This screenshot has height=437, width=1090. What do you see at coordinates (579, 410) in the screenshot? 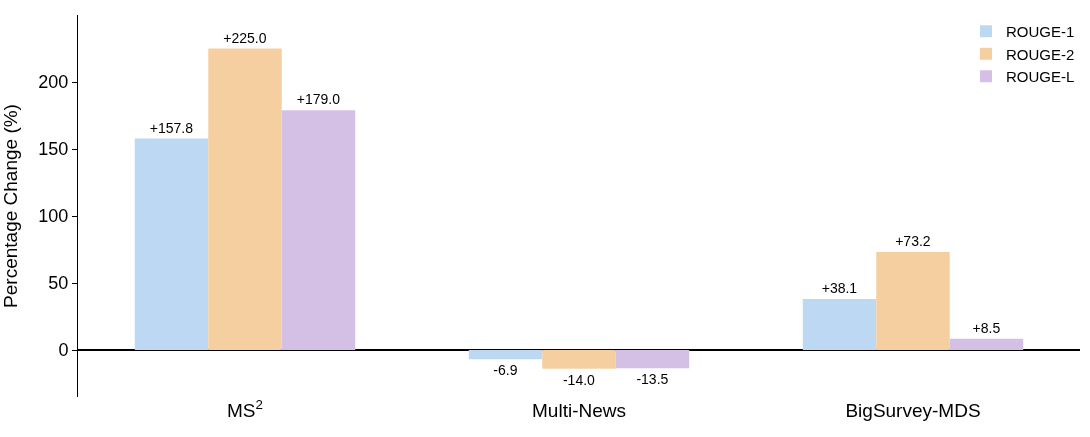
I see `x-tick-label: Multi-News` at bounding box center [579, 410].